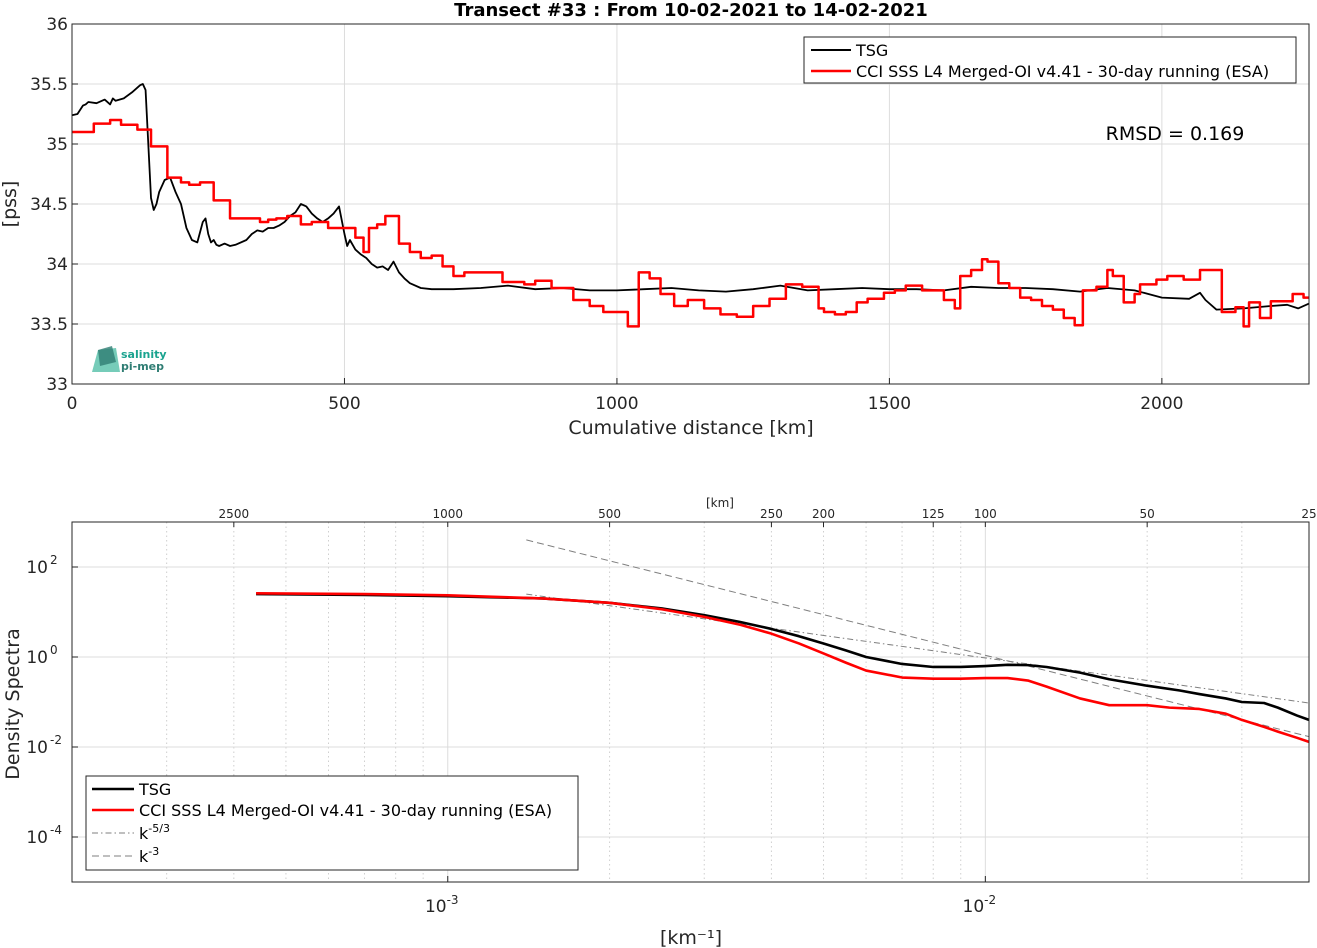 The height and width of the screenshot is (948, 1317). I want to click on bottom-y-axis-label: Density Spectra, so click(13, 703).